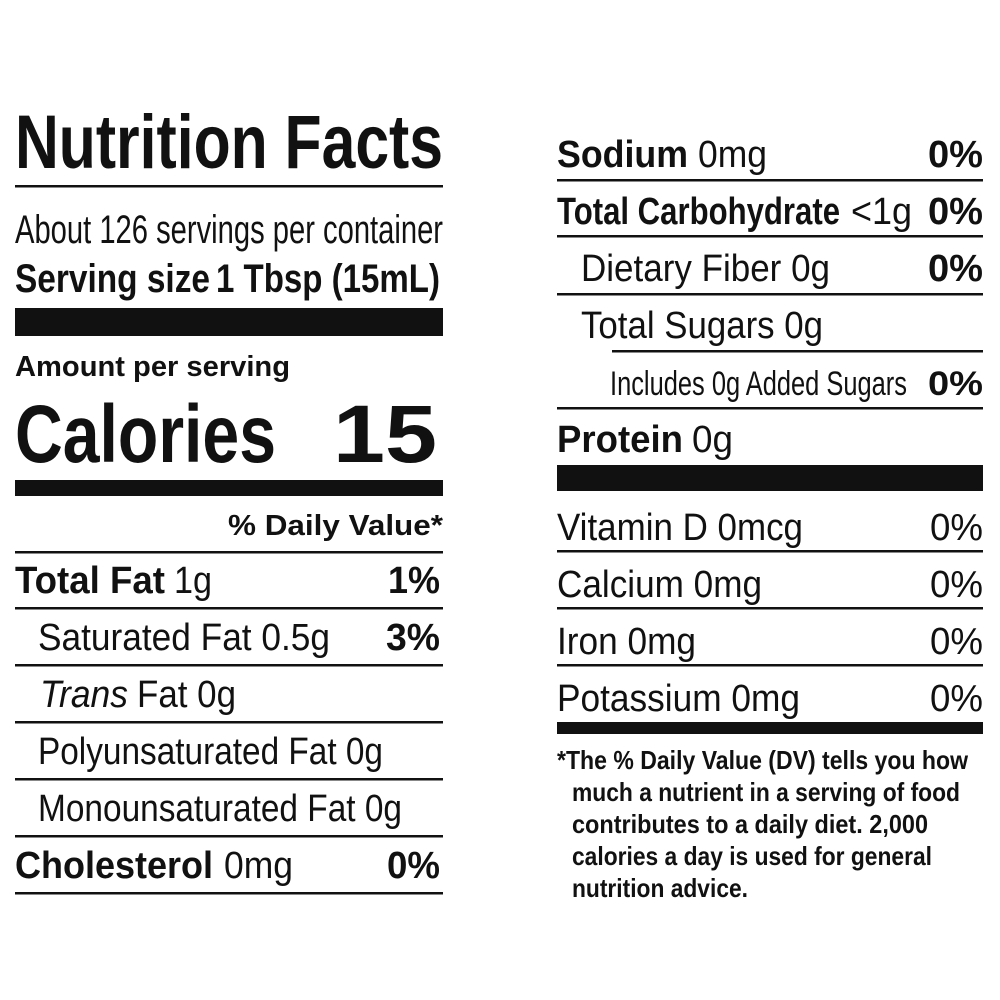 The height and width of the screenshot is (1000, 1000). Describe the element at coordinates (680, 528) in the screenshot. I see `vitamin-label: Vitamin D 0mcg` at that location.